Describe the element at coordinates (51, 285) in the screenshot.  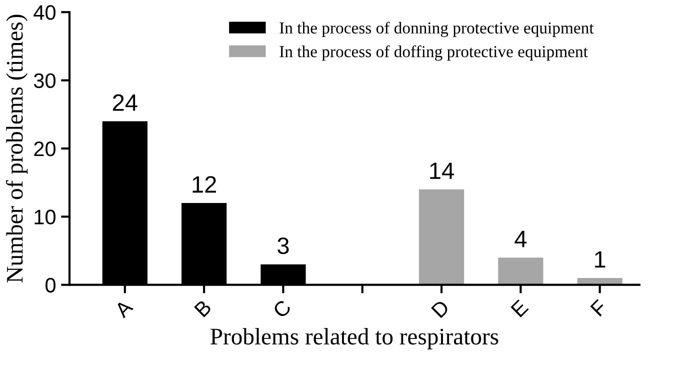
I see `y-tick-label: 0` at that location.